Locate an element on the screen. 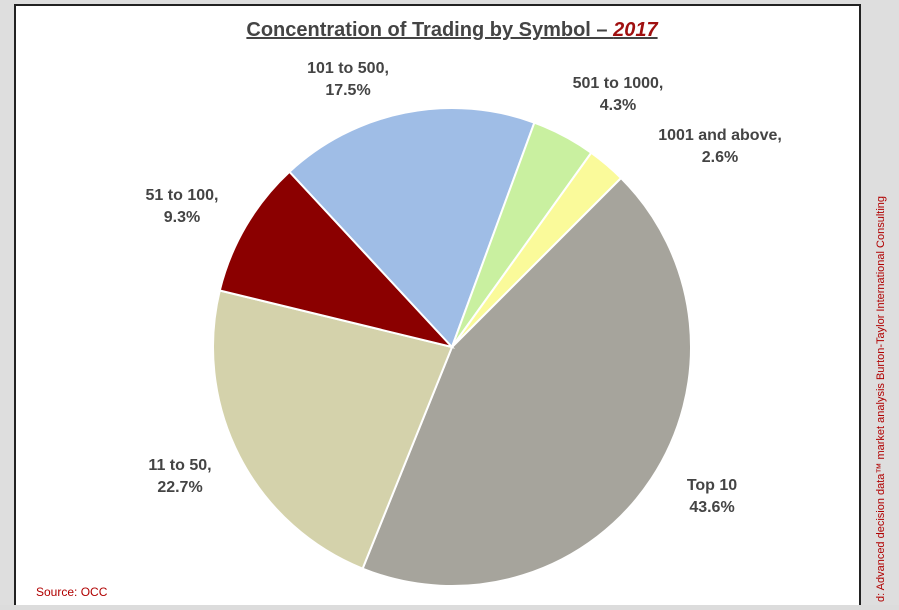 This screenshot has height=610, width=899. slice-label: 501 to 1000, is located at coordinates (618, 83).